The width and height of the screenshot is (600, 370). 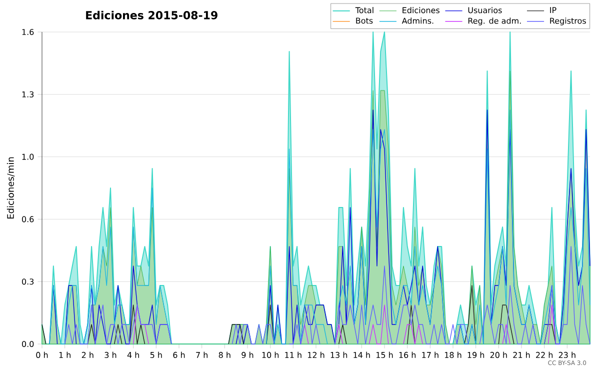 I want to click on x-tick-label: 8 h, so click(x=224, y=355).